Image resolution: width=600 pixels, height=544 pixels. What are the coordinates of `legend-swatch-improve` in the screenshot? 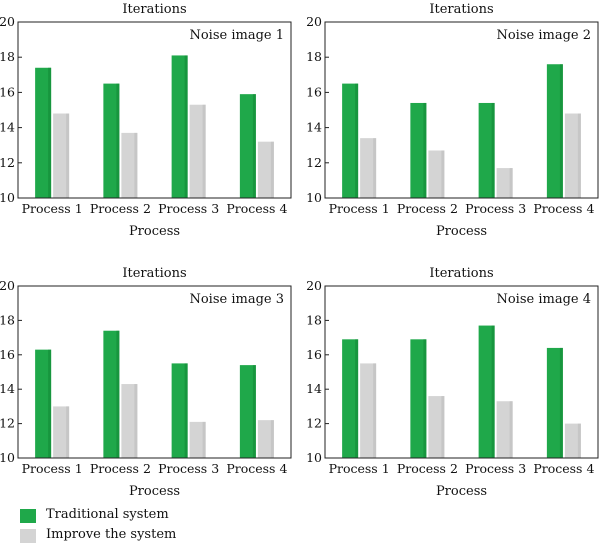 It's located at (28, 536).